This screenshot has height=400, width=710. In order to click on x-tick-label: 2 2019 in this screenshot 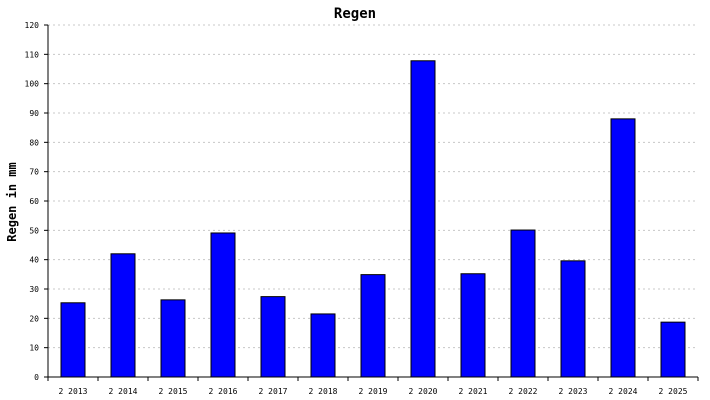, I will do `click(373, 391)`.